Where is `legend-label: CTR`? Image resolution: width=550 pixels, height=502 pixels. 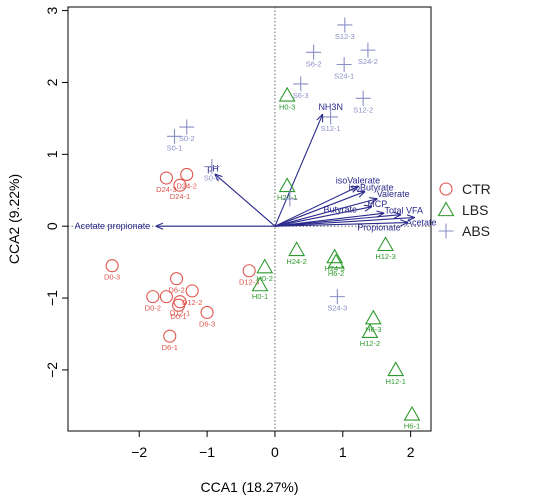 legend-label: CTR is located at coordinates (476, 189).